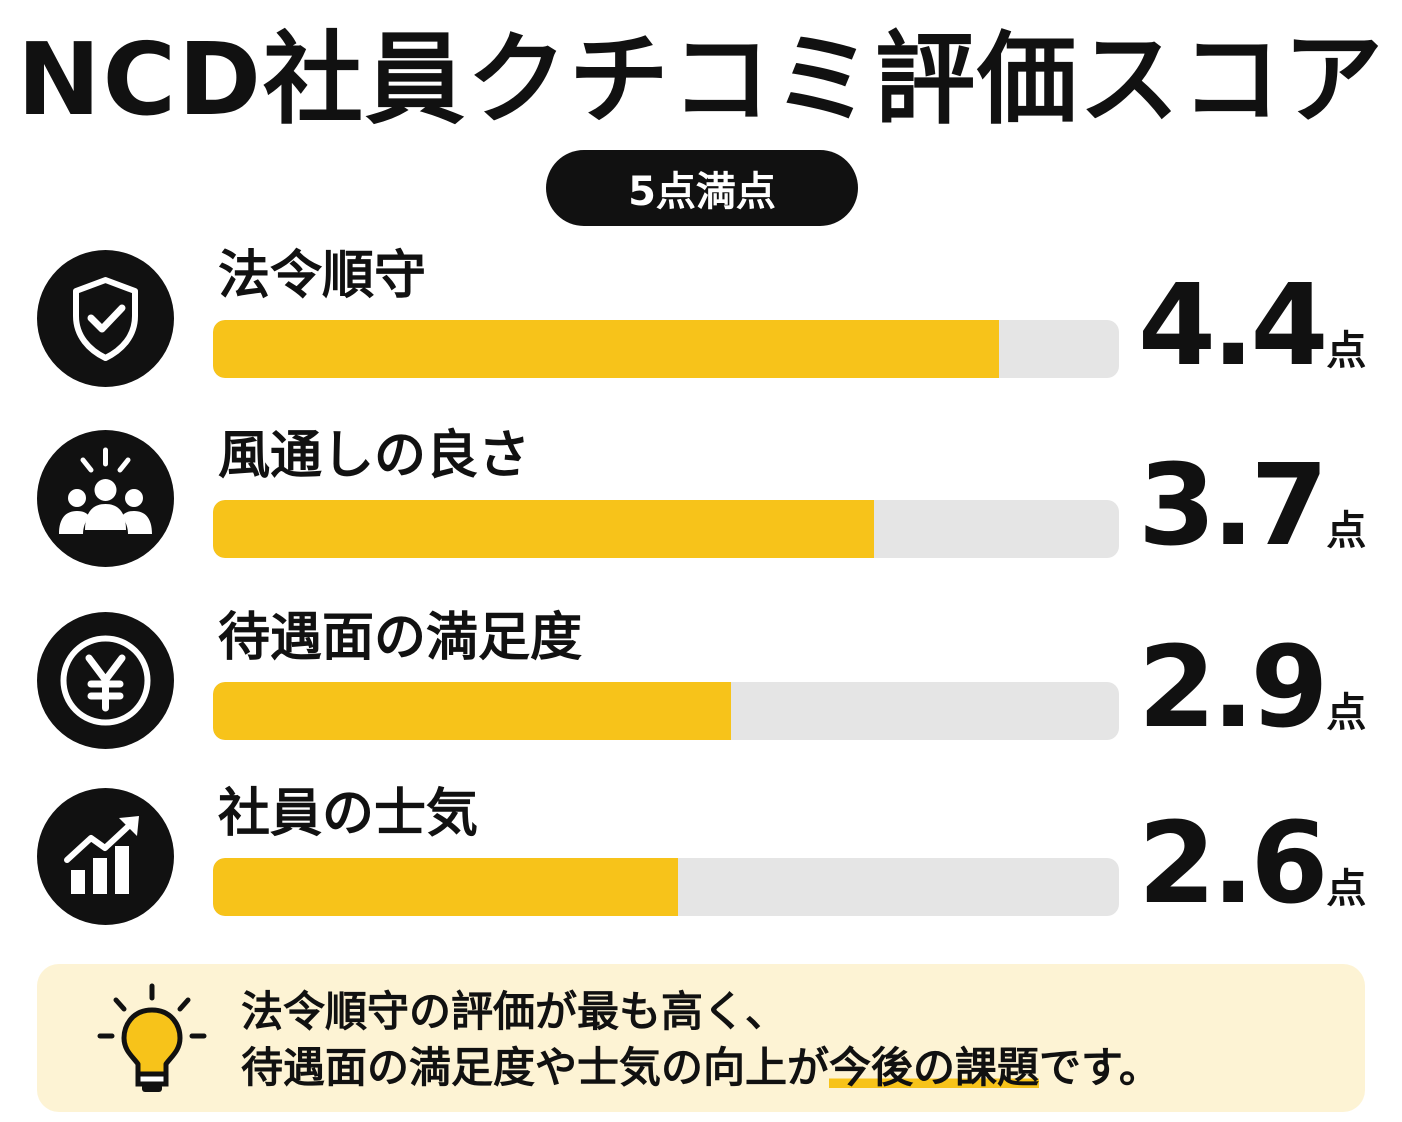 The image size is (1402, 1122). I want to click on score-row-compliance: 法令順守 4.4点, so click(701, 328).